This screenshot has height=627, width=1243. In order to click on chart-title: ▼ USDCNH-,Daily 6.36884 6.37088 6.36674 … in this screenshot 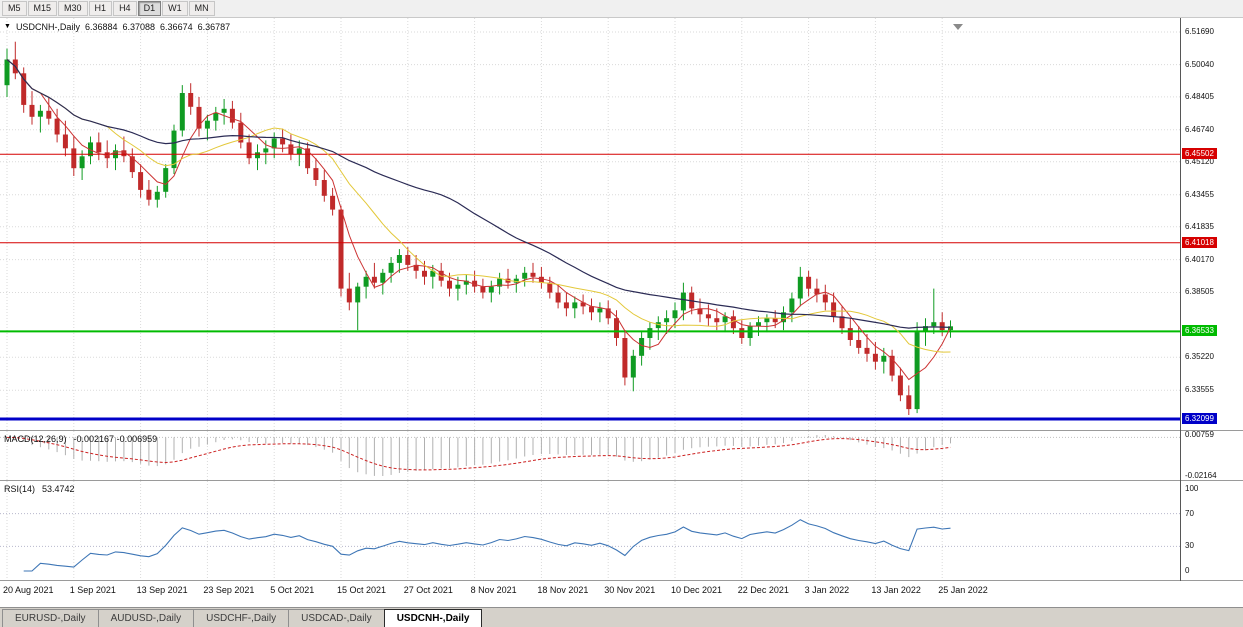, I will do `click(117, 27)`.